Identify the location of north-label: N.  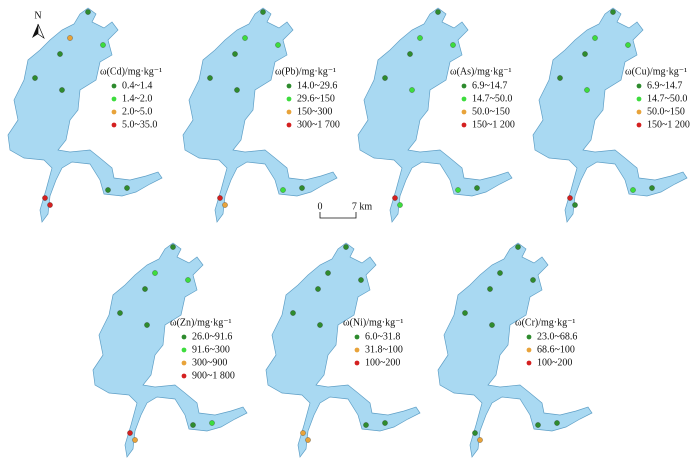
(37, 15).